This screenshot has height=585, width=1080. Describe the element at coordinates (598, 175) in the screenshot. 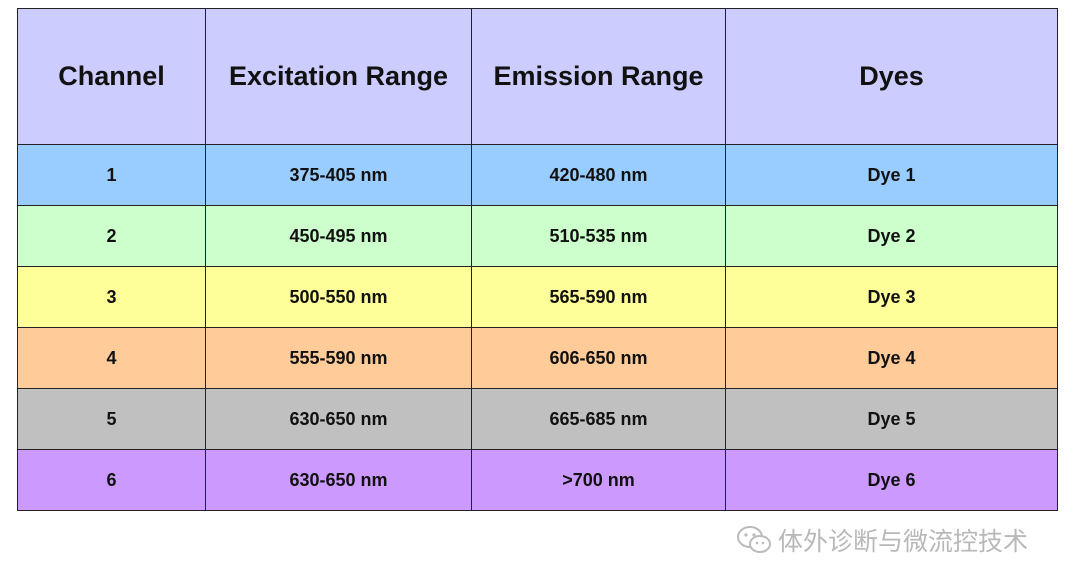

I see `table-cell: 420-480 nm` at that location.